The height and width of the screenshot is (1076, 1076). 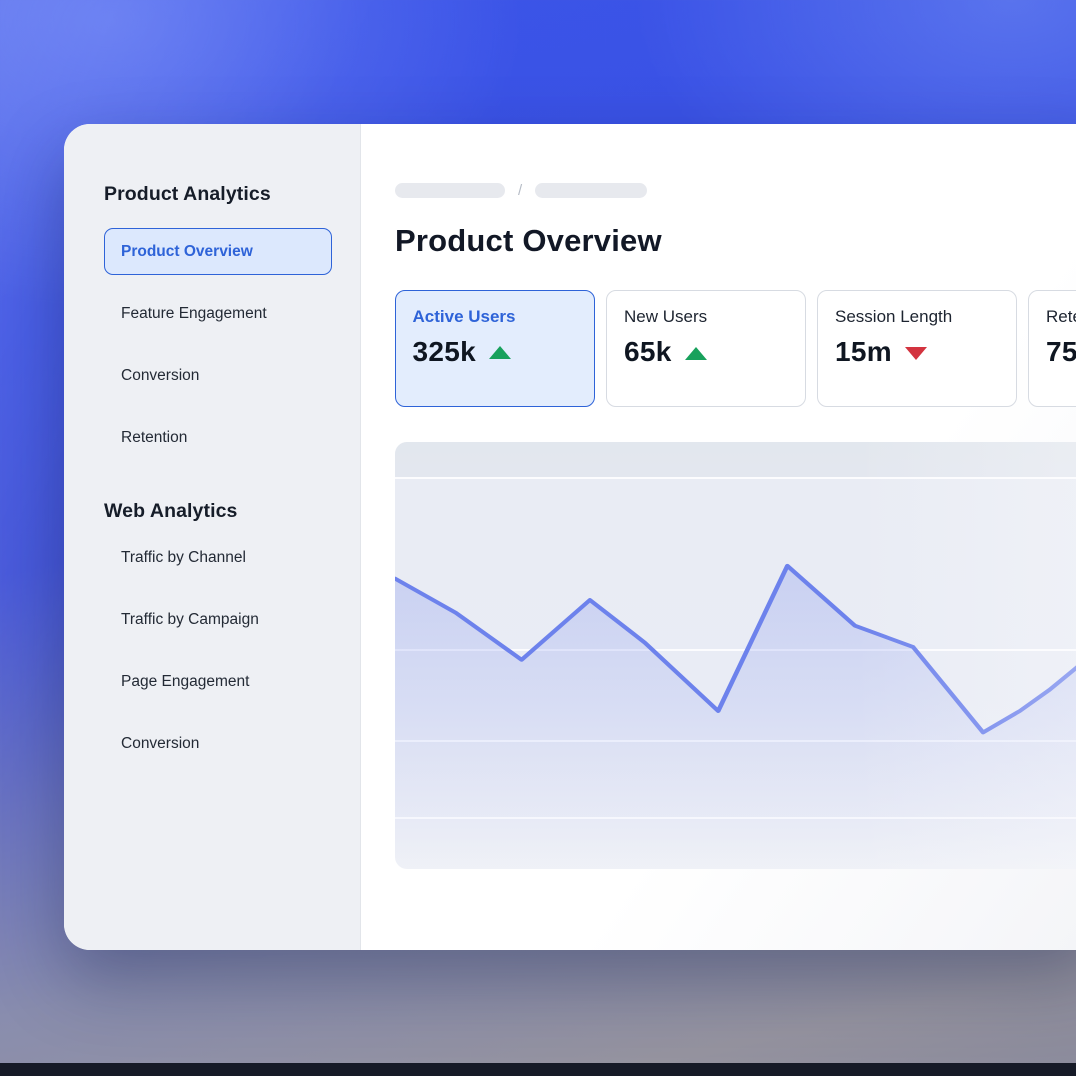 I want to click on sidebar-section-title: Web Analytics, so click(x=171, y=511).